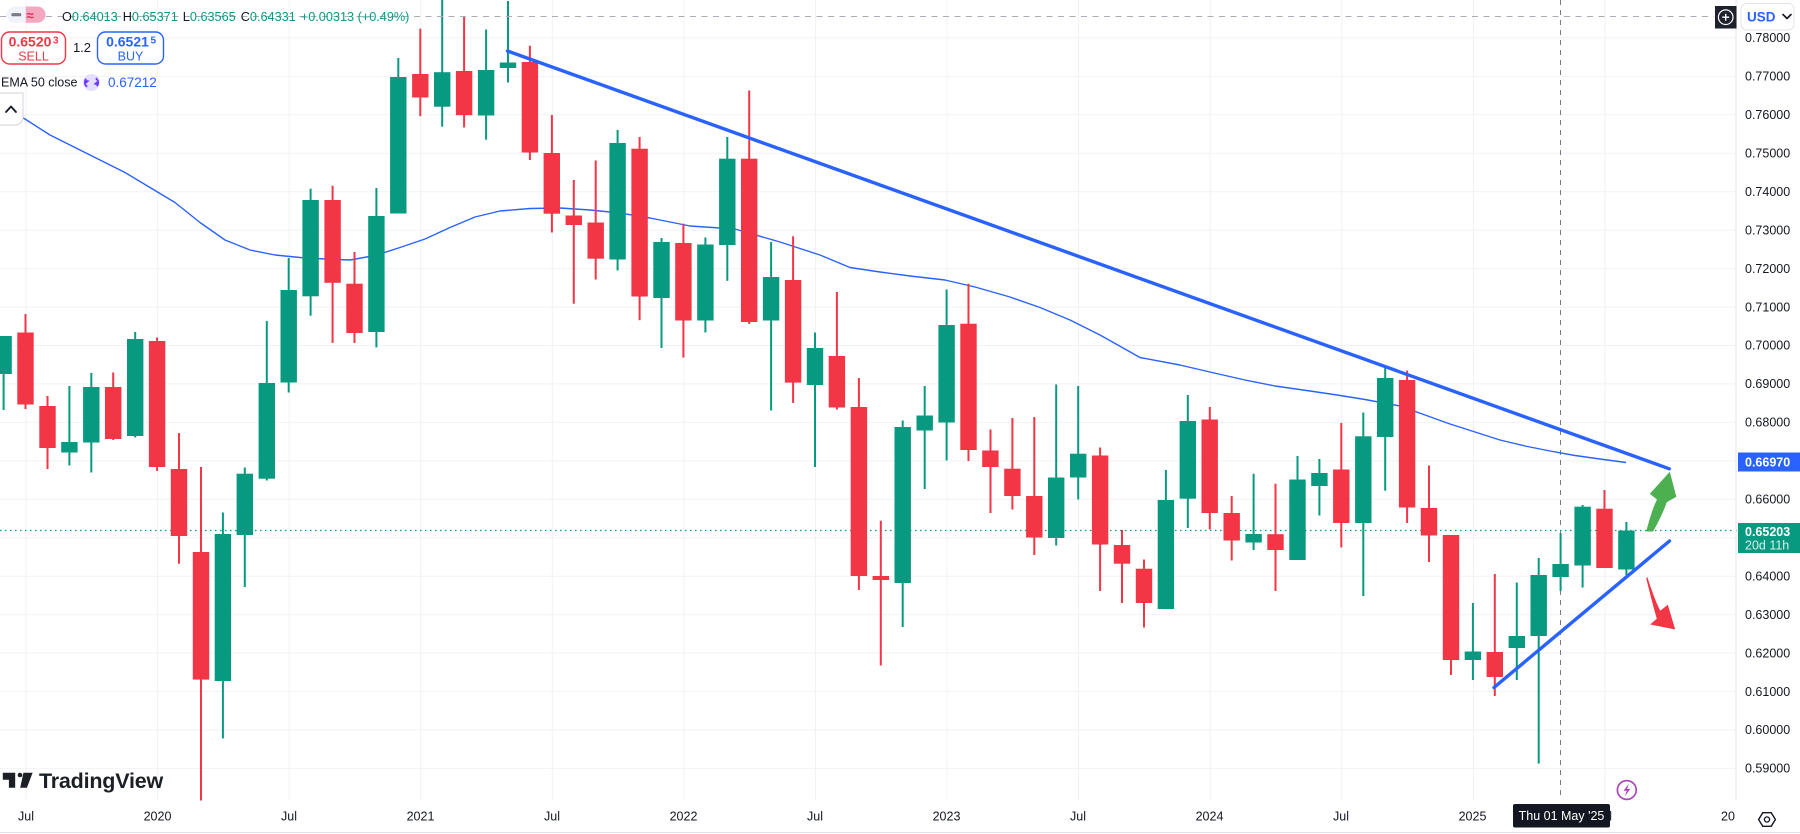 The height and width of the screenshot is (834, 1800). What do you see at coordinates (1767, 576) in the screenshot?
I see `svg-text: 0.64000` at bounding box center [1767, 576].